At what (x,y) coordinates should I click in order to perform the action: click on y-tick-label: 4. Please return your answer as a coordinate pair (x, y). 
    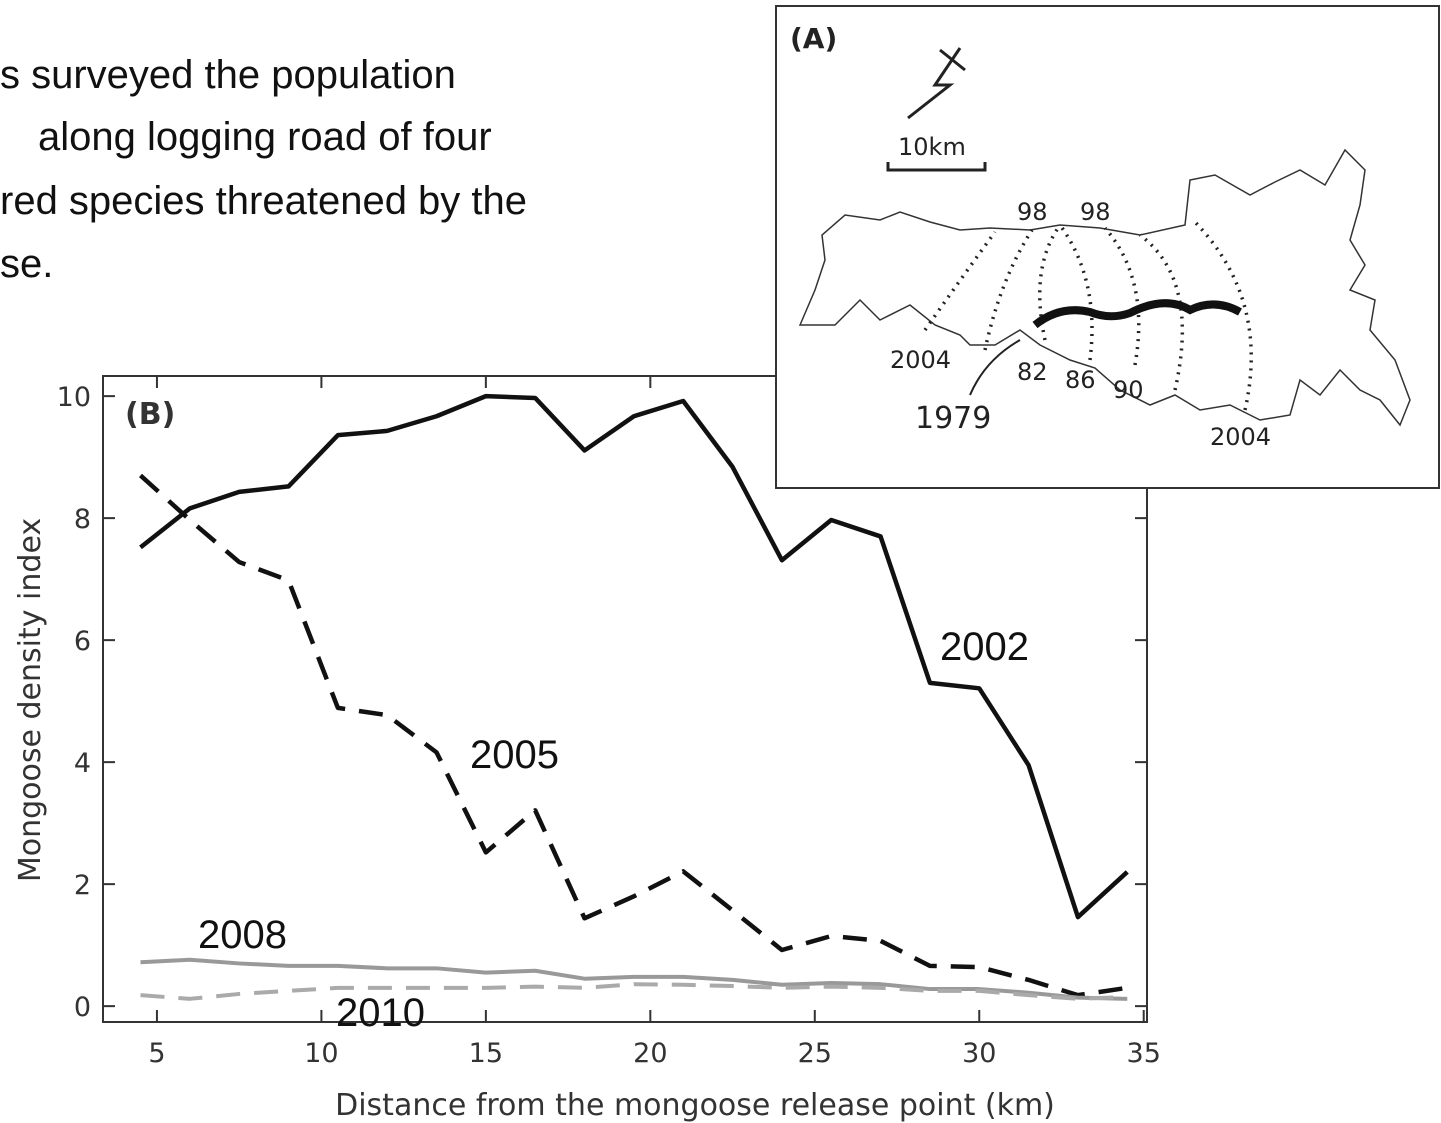
    Looking at the image, I should click on (82, 763).